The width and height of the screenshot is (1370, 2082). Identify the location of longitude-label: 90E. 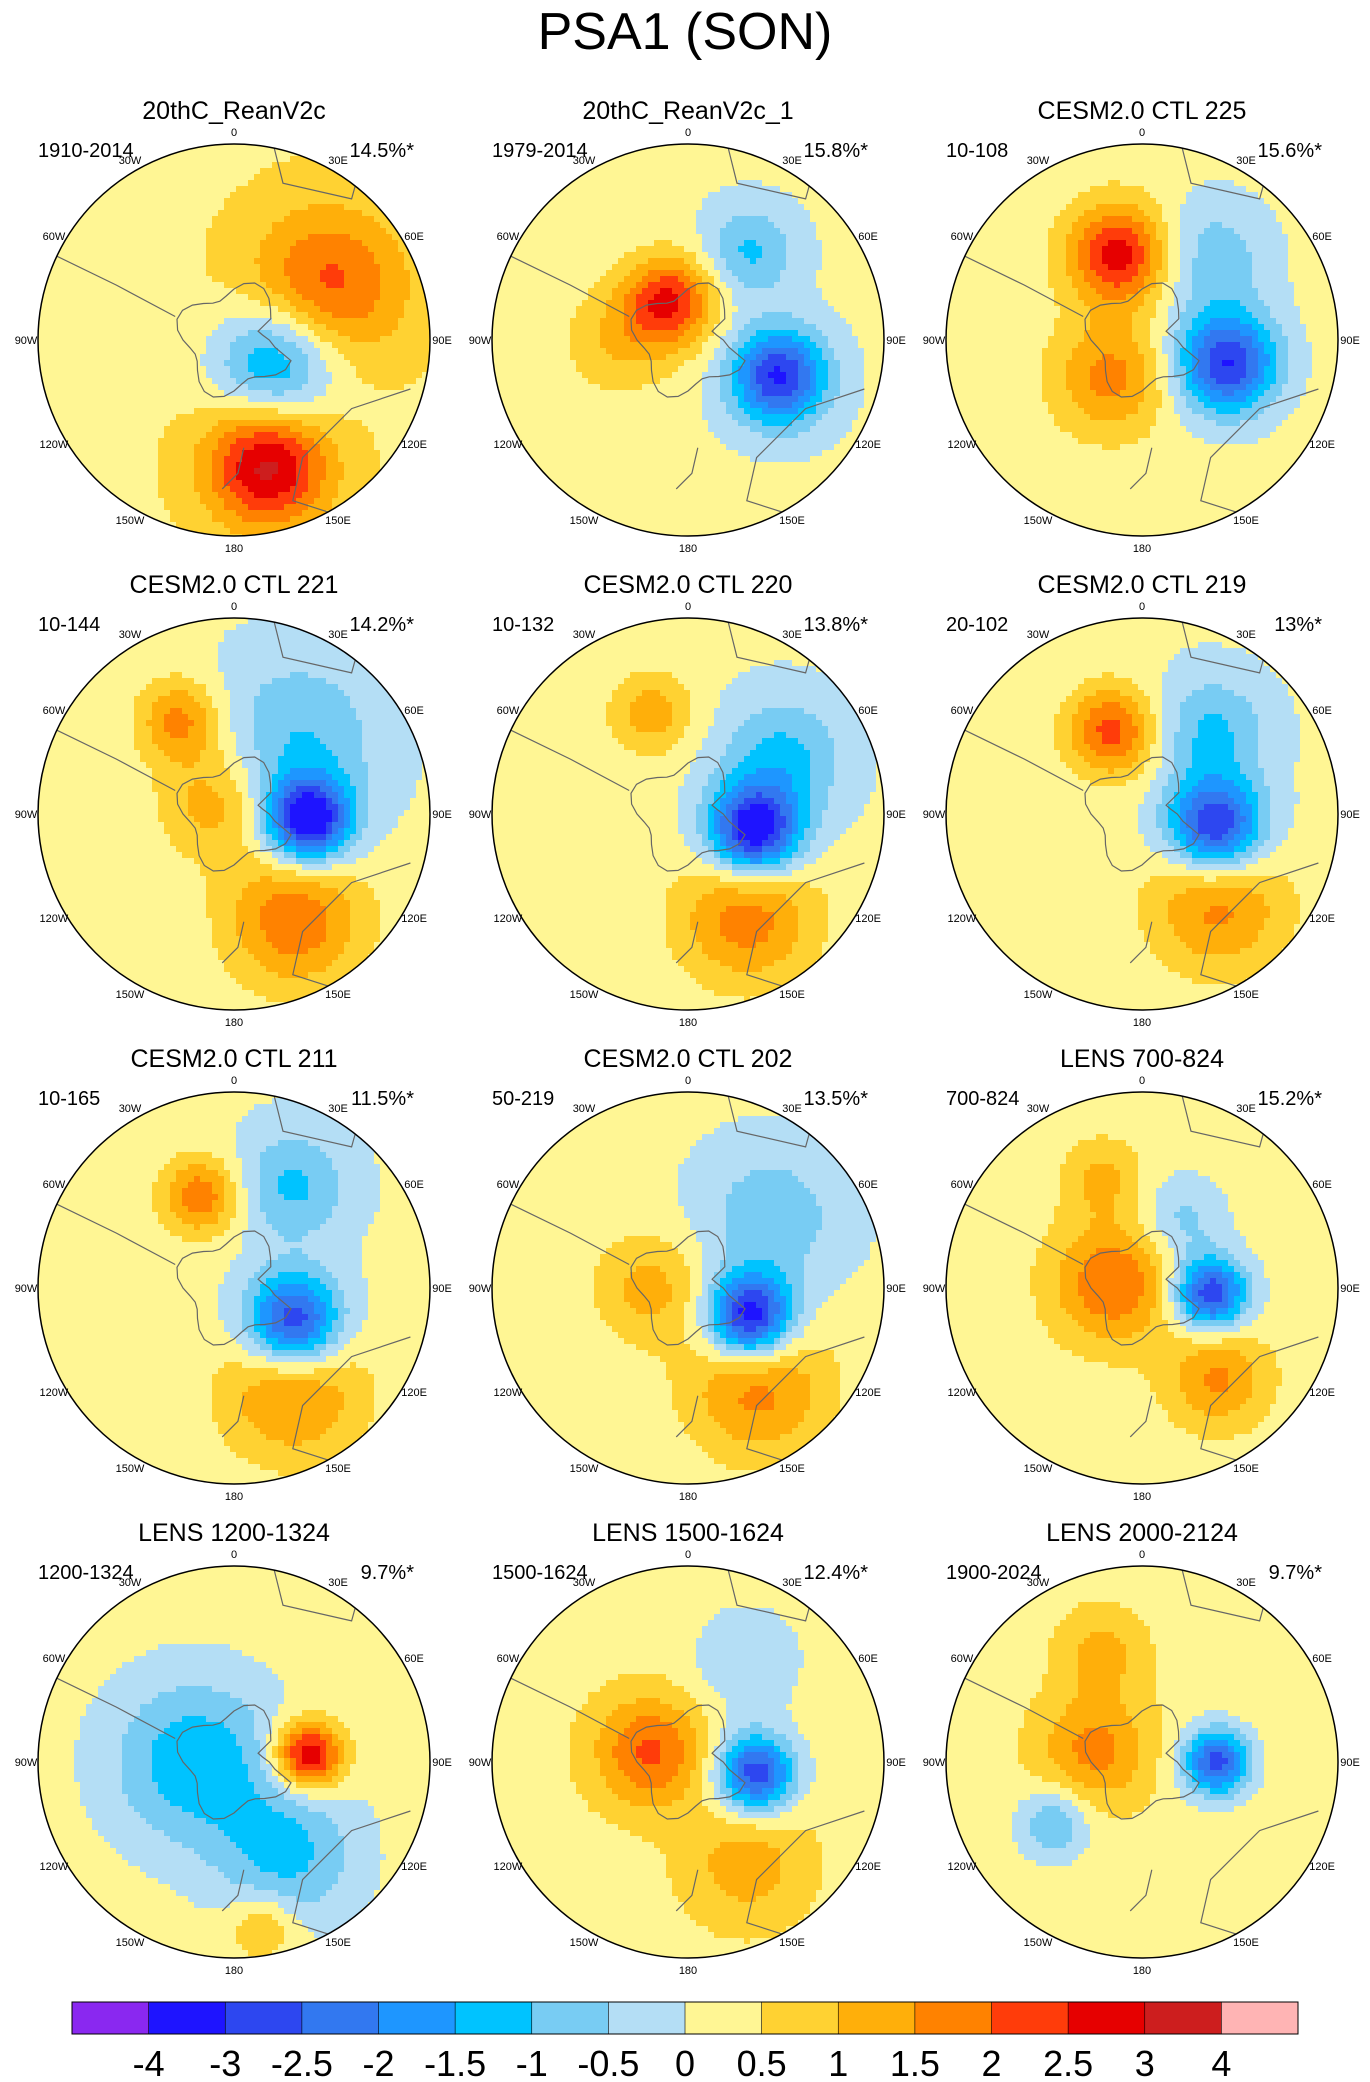
(1350, 1763).